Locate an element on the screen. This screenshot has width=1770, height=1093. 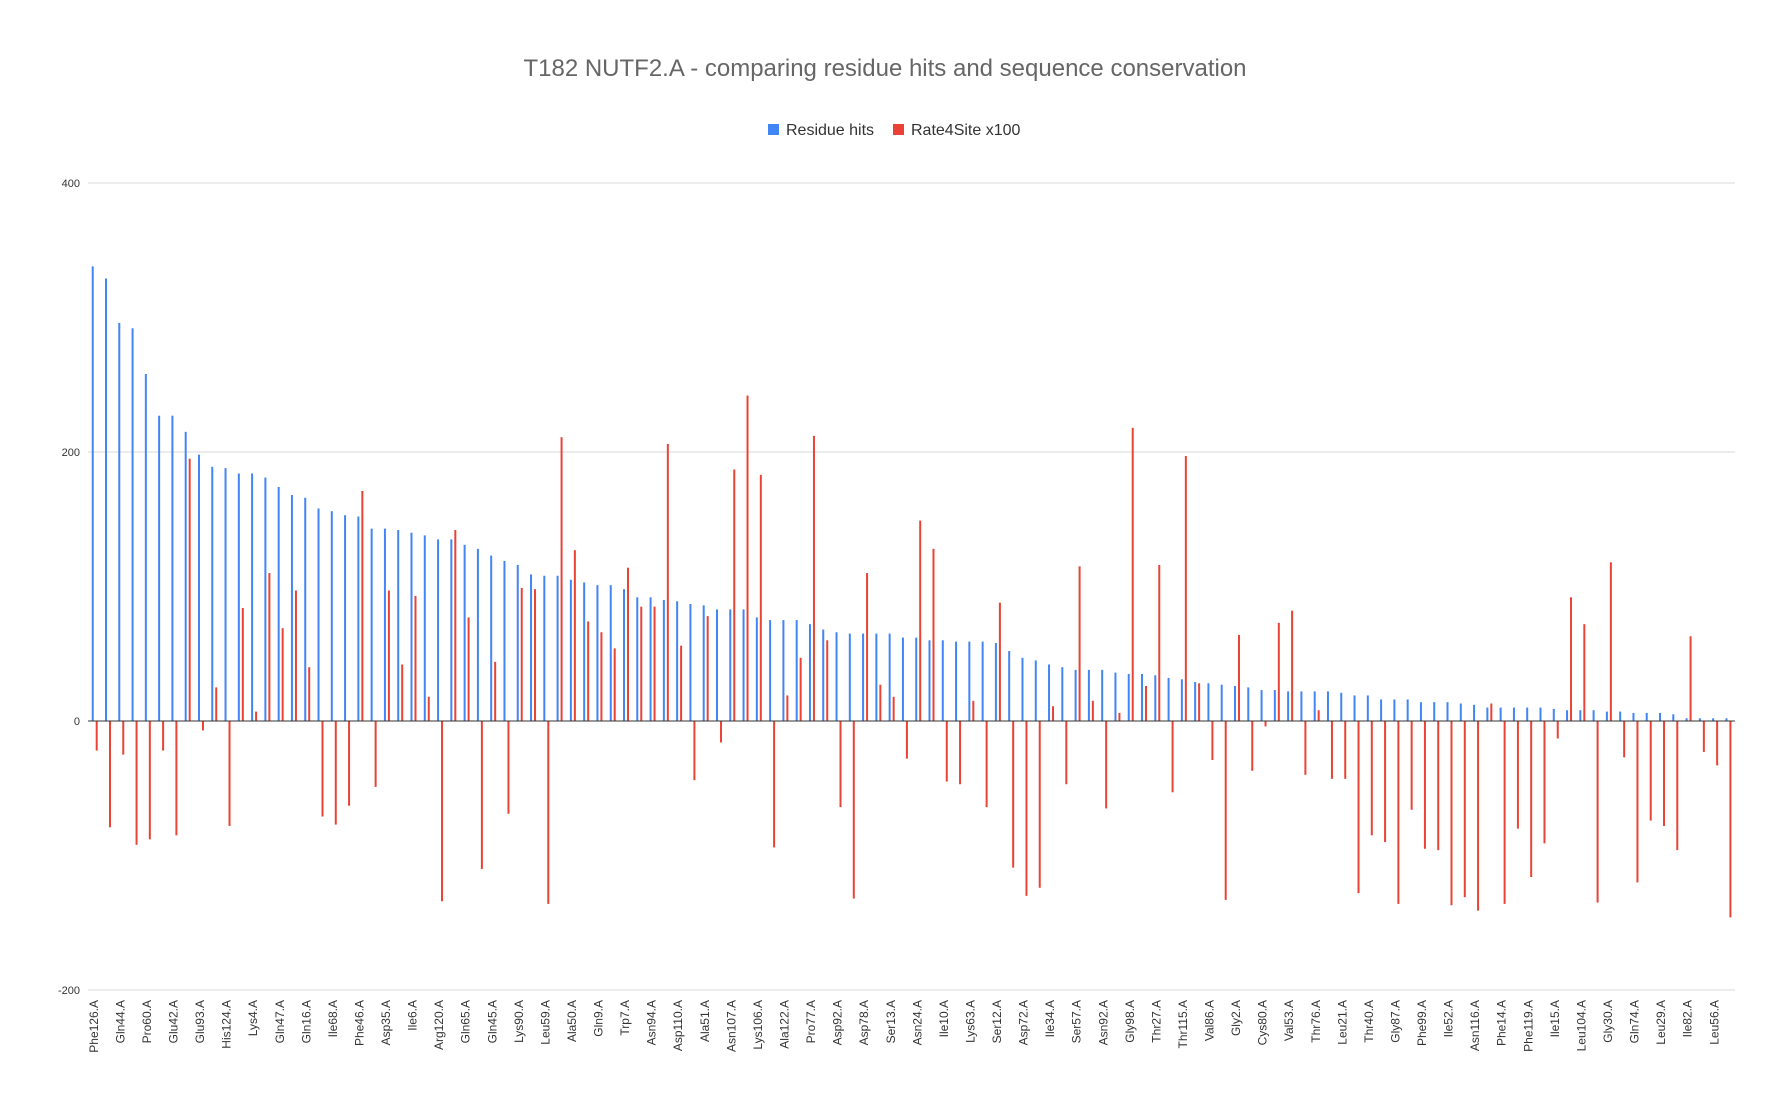
x-tick-label: Leu56.A is located at coordinates (1714, 1022).